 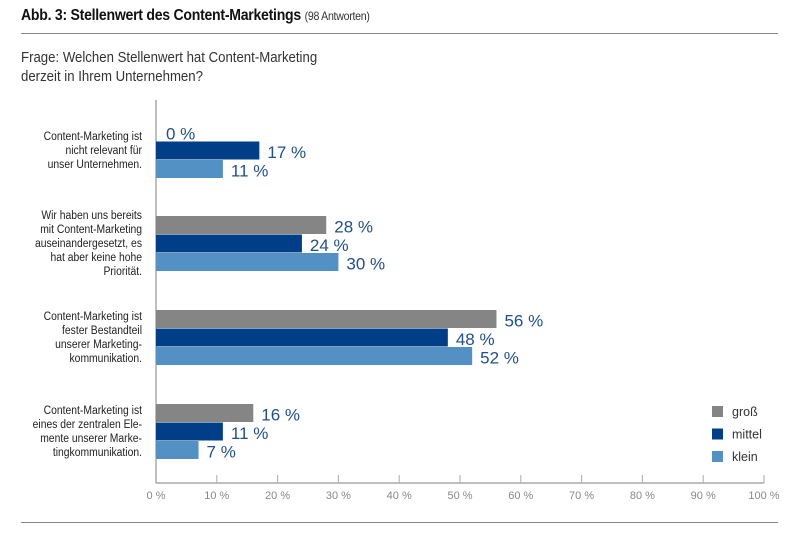 I want to click on x-tick-label: 70 %, so click(x=581, y=496).